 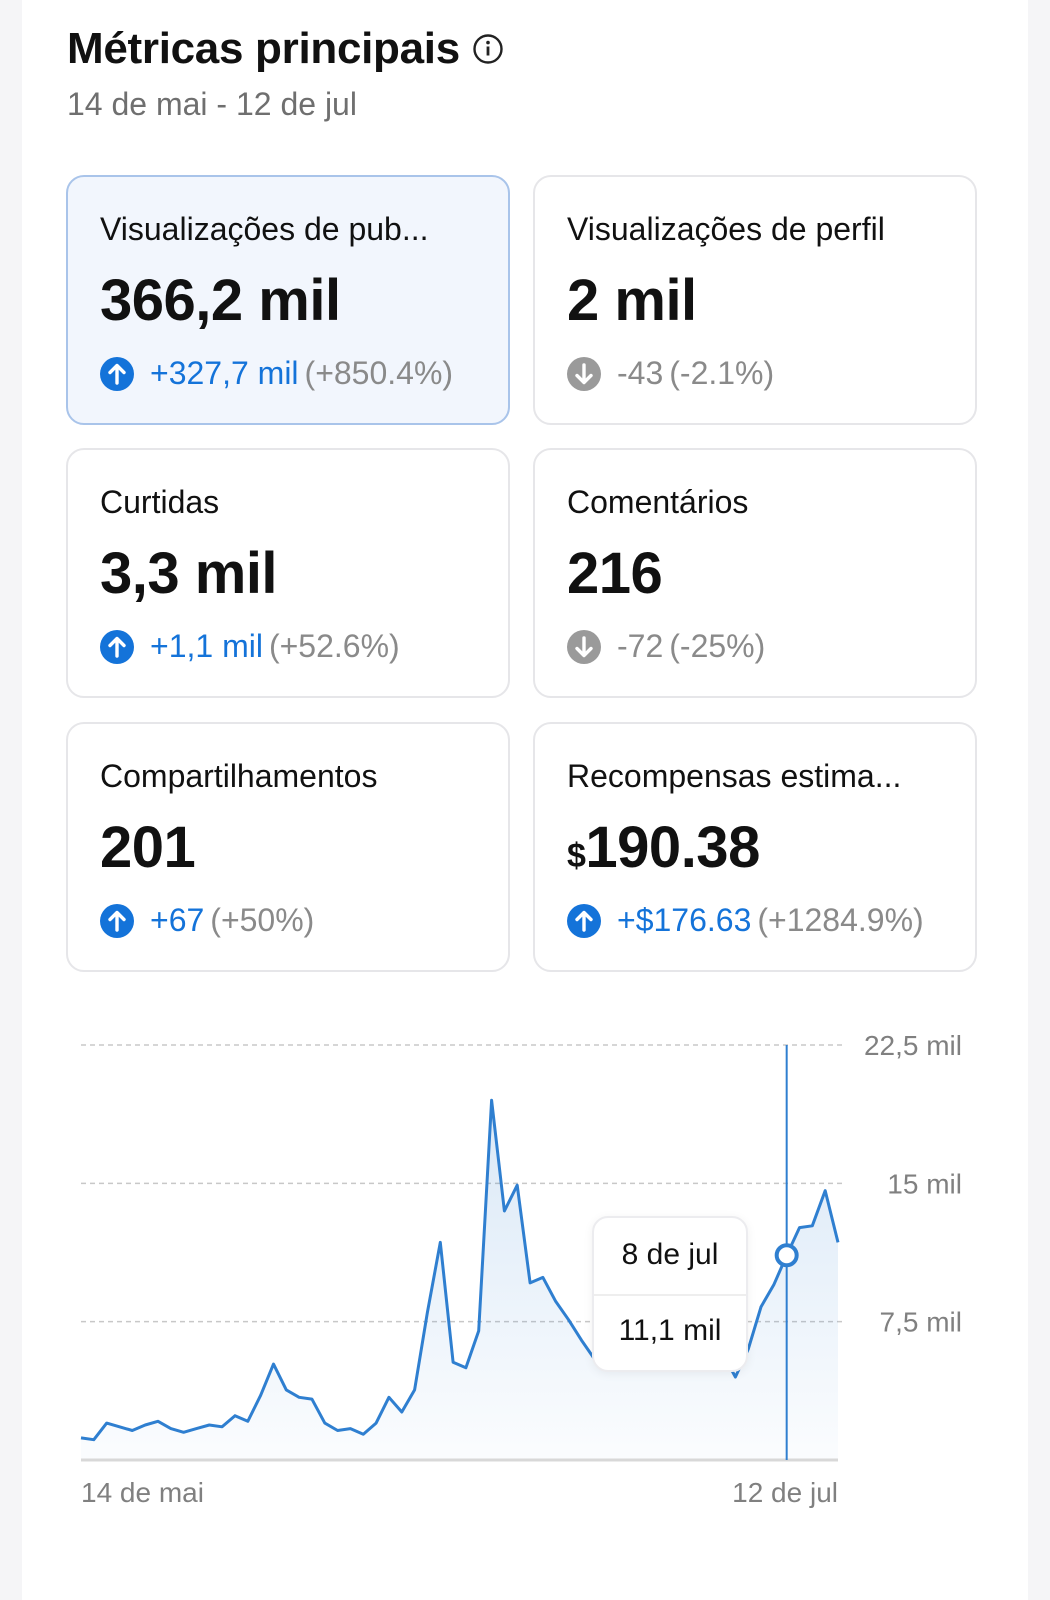 I want to click on metric-delta: +67 (+50%), so click(x=207, y=920).